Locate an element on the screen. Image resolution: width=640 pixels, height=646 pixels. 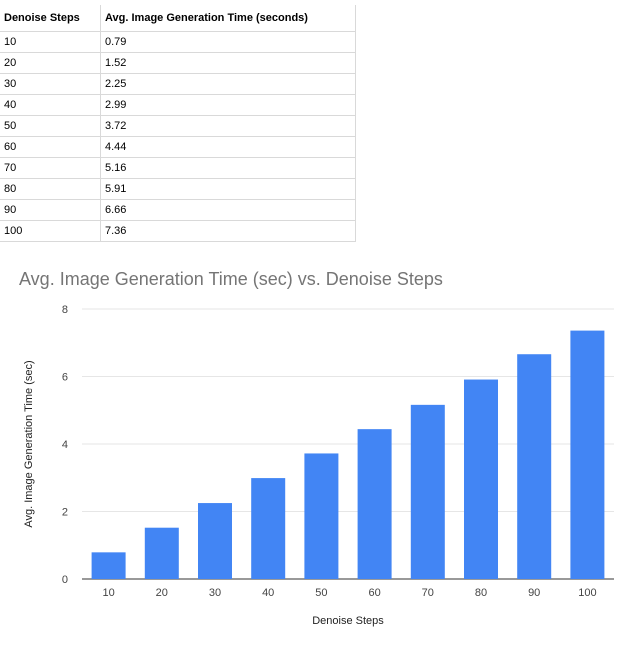
table-row: 30 2.25 is located at coordinates (178, 84).